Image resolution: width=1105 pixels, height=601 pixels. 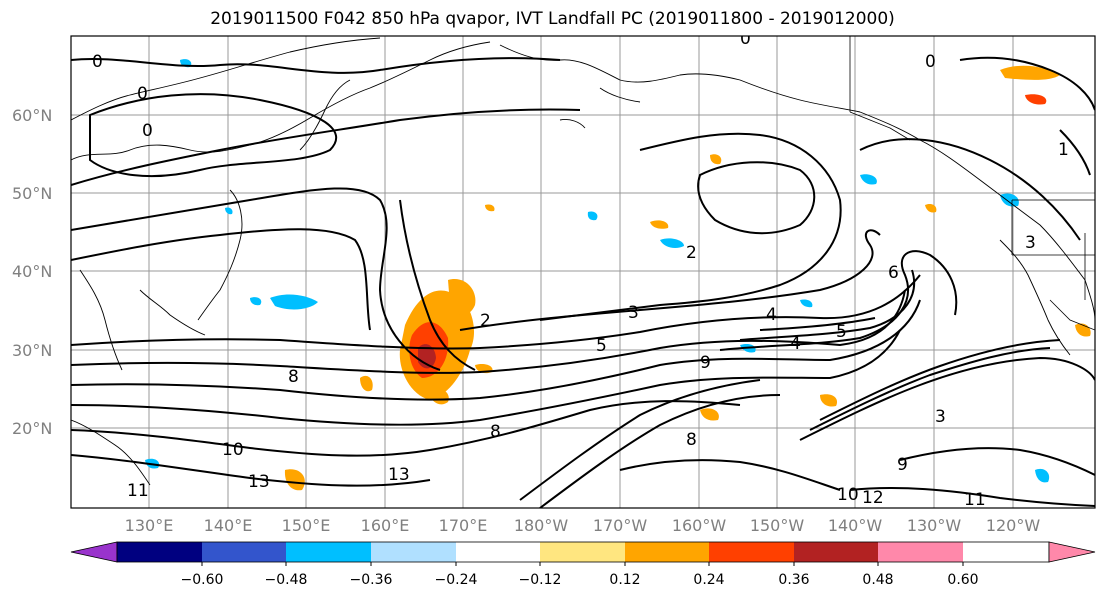 I want to click on contour-label: 12, so click(x=873, y=498).